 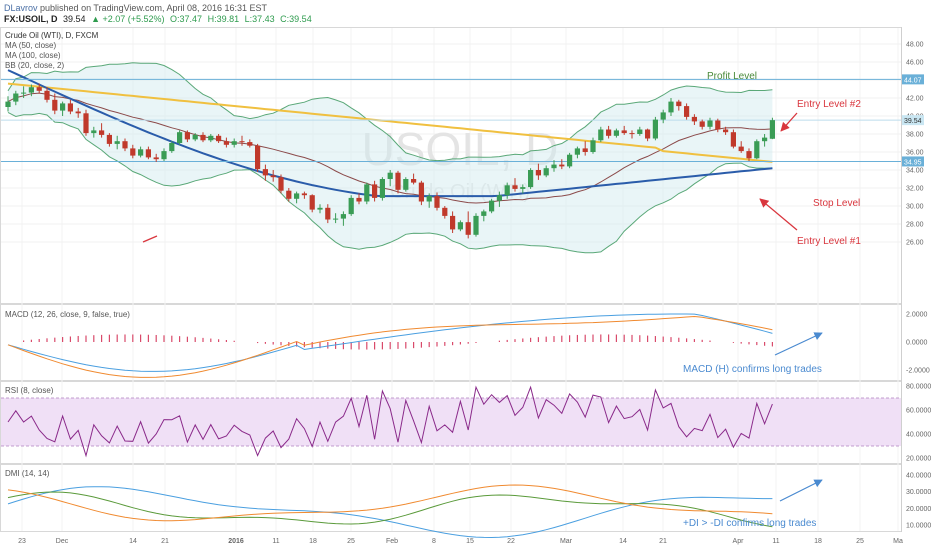 I want to click on price-tick-label: 48.00, so click(x=915, y=45).